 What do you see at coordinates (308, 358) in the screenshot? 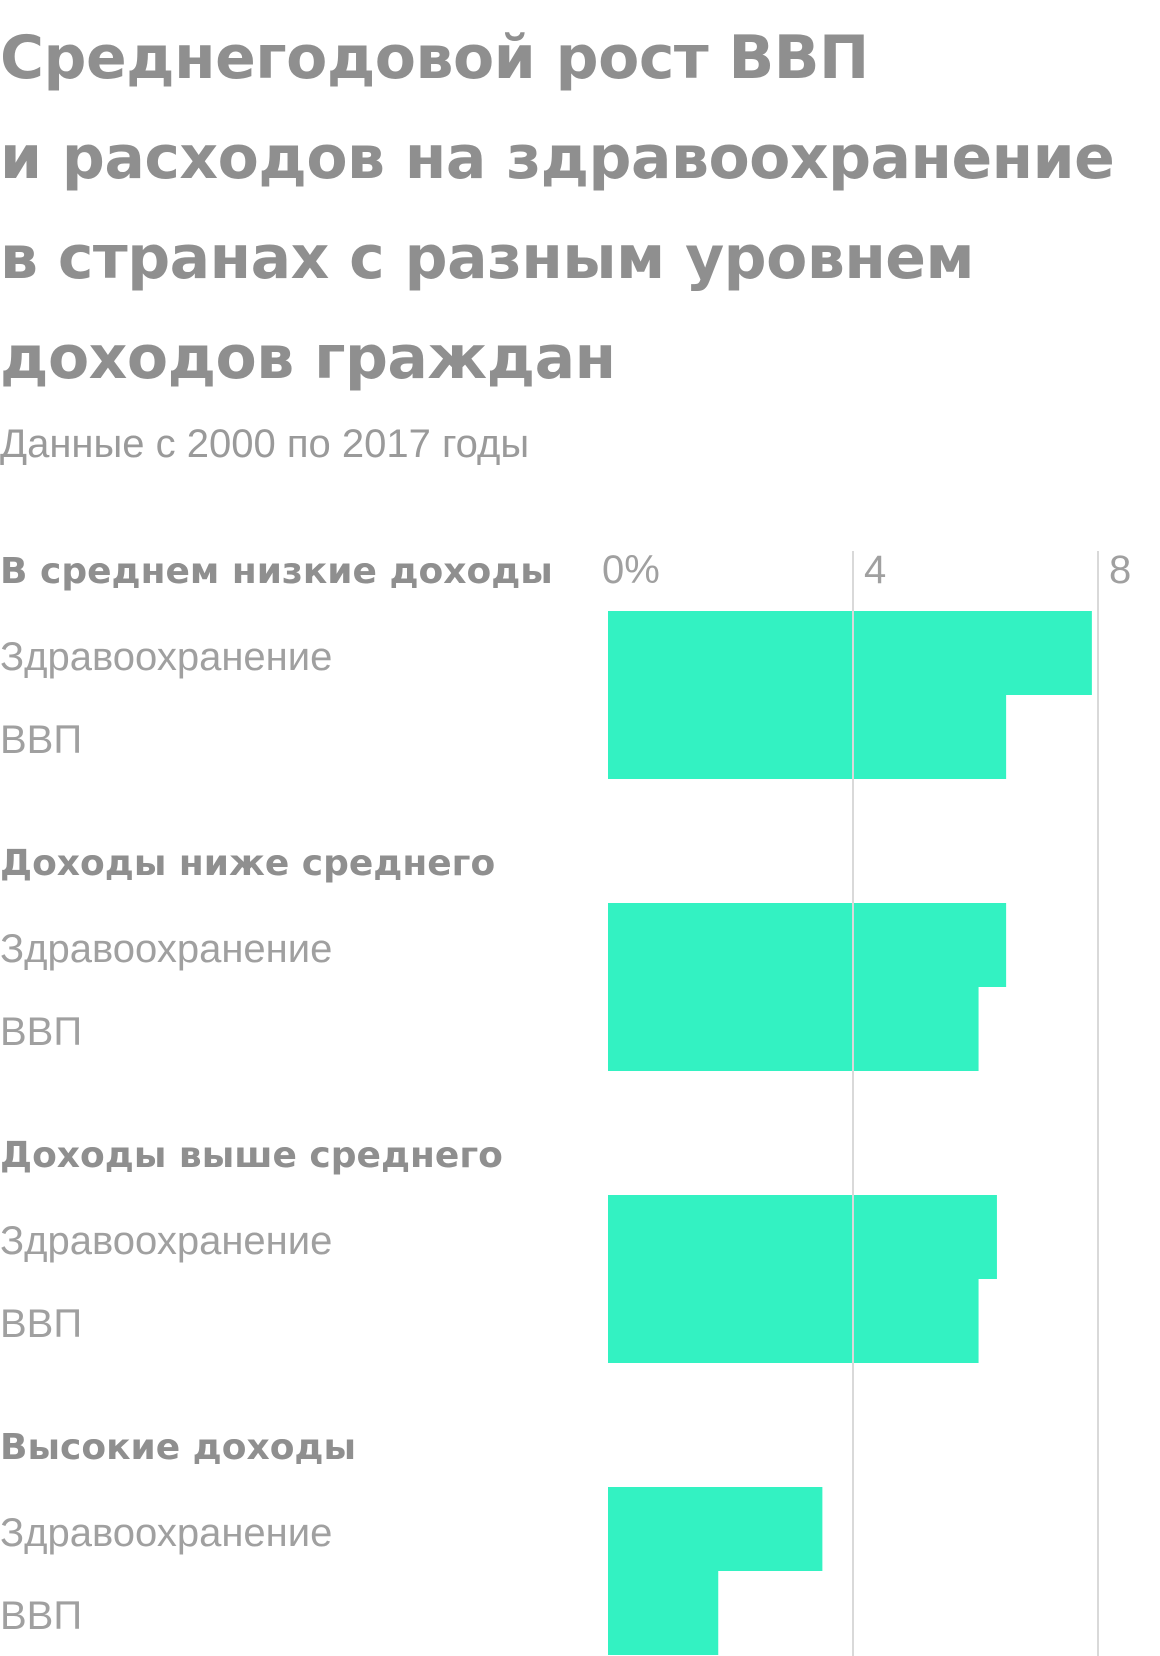
I see `title-line-4: доходов граждан` at bounding box center [308, 358].